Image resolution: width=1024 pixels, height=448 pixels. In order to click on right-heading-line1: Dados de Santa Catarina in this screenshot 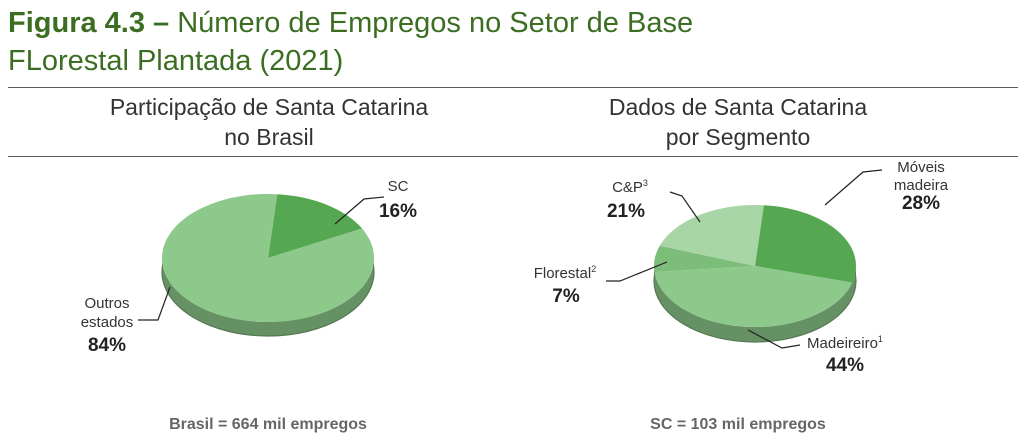, I will do `click(738, 107)`.